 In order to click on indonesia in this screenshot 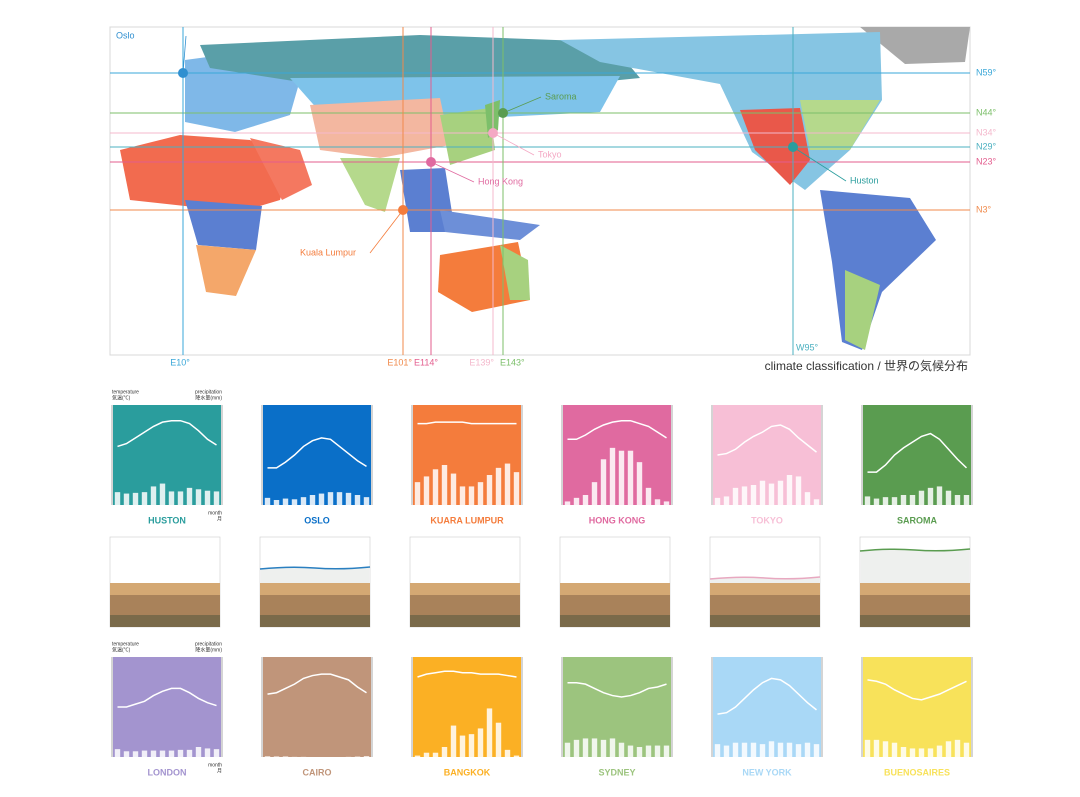, I will do `click(490, 225)`.